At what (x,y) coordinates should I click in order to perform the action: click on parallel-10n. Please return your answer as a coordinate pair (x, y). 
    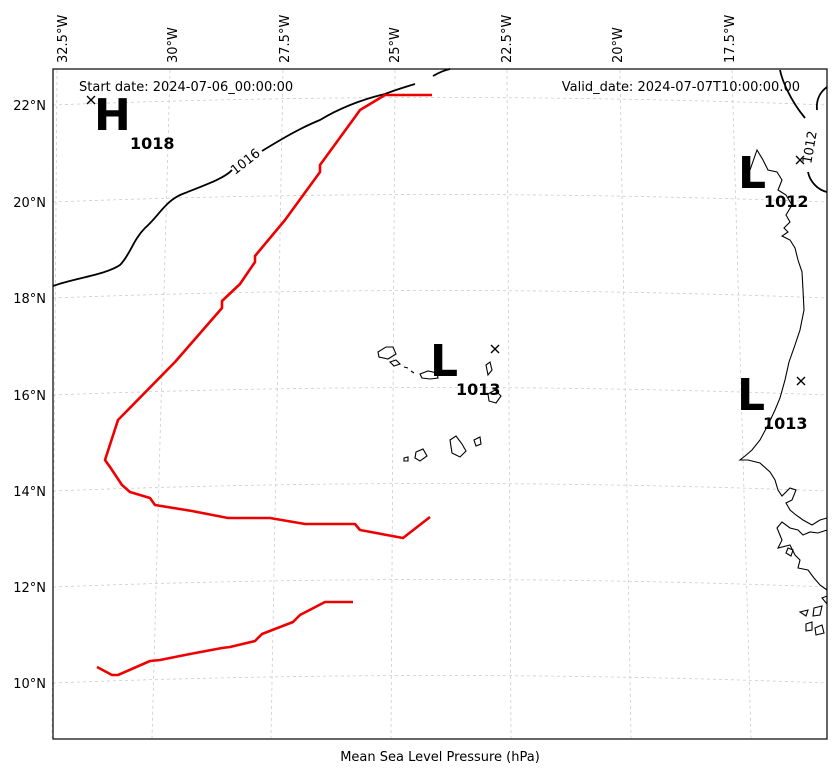
    Looking at the image, I should click on (440, 679).